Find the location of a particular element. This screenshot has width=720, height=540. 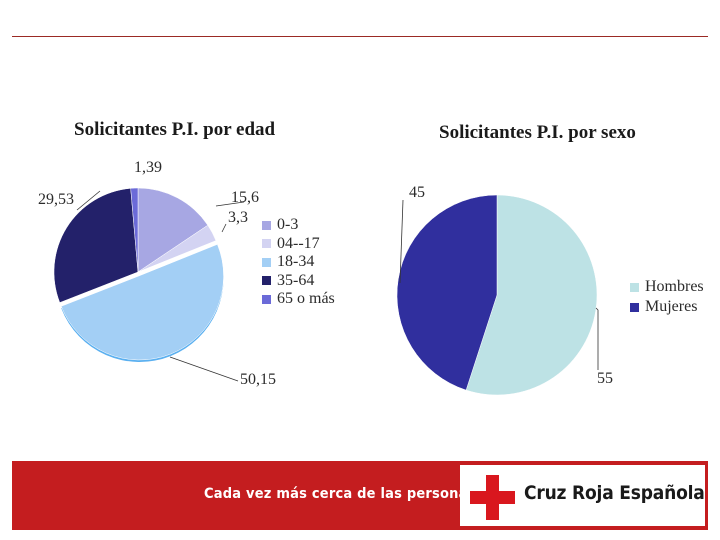

legend-label: 65 o más is located at coordinates (306, 299).